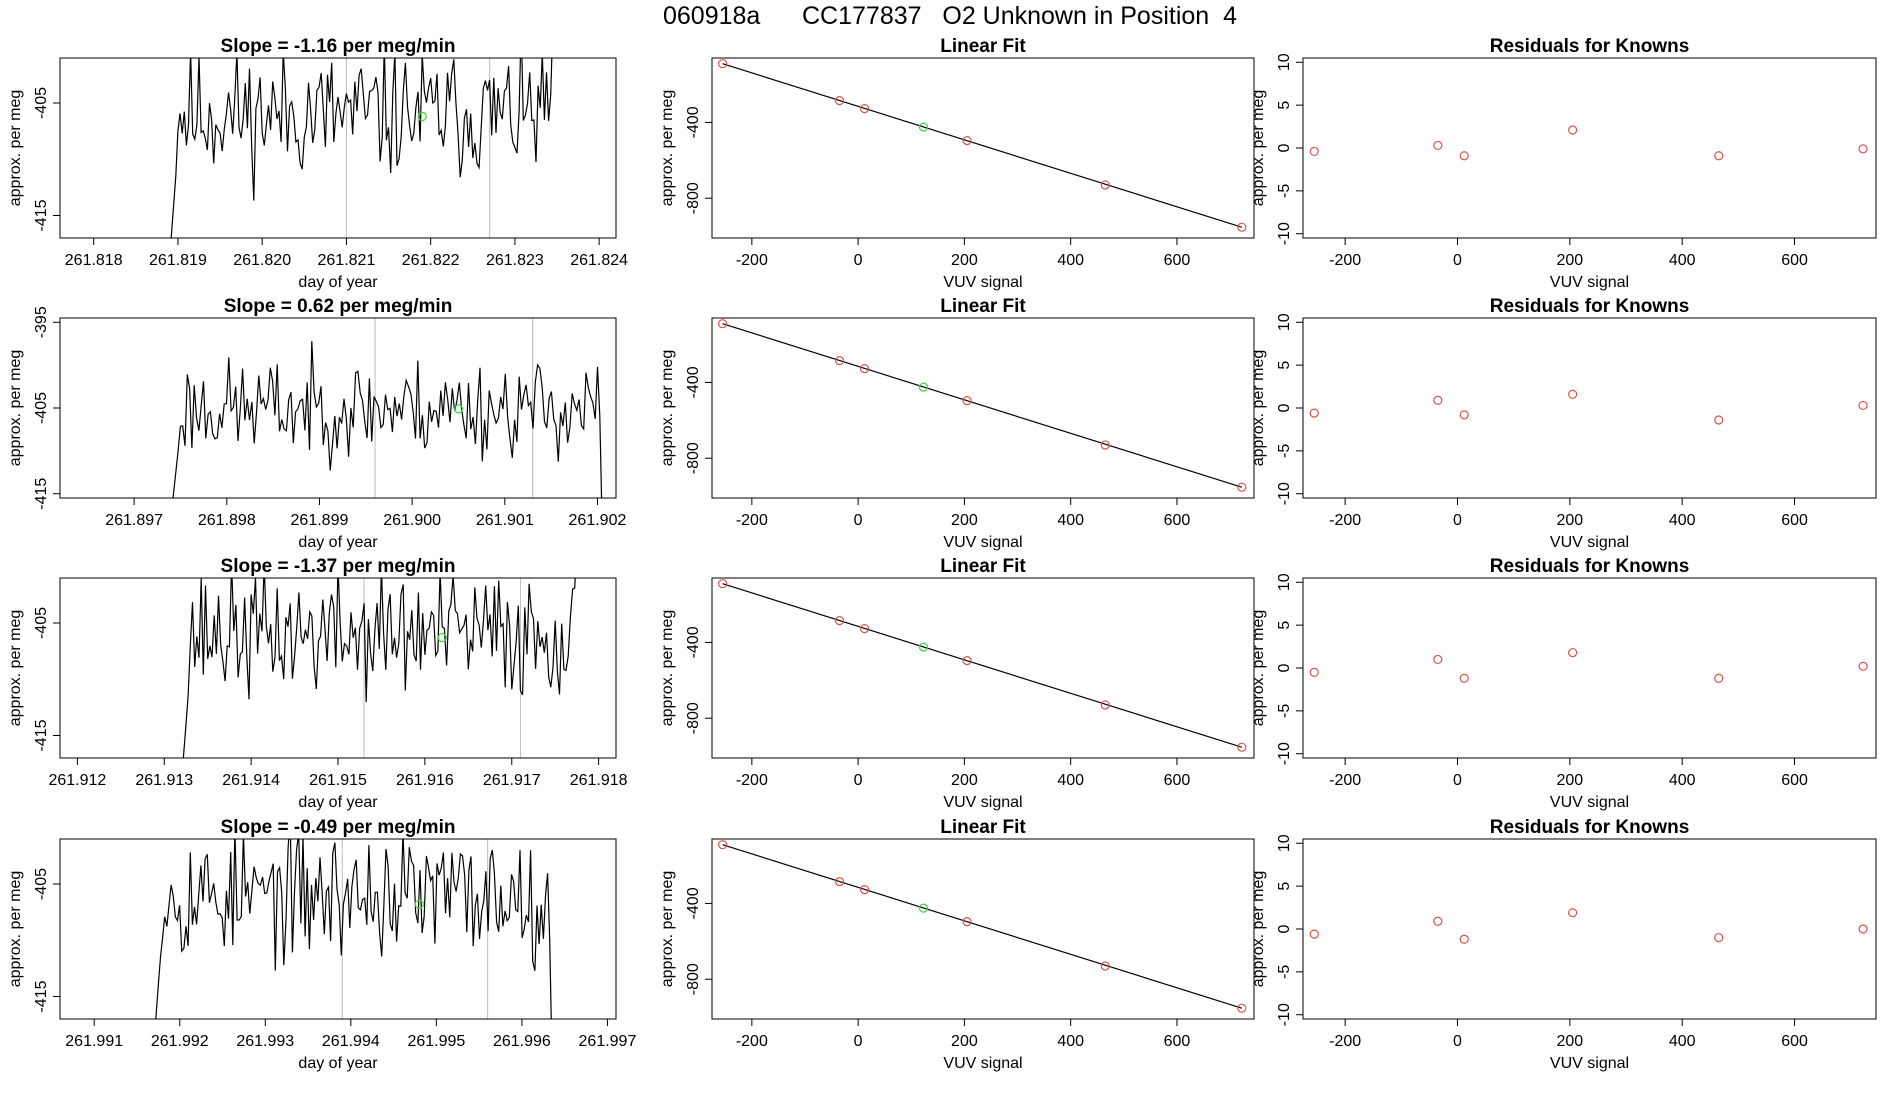  What do you see at coordinates (338, 306) in the screenshot?
I see `plot-title: Slope = 0.62 per meg/min` at bounding box center [338, 306].